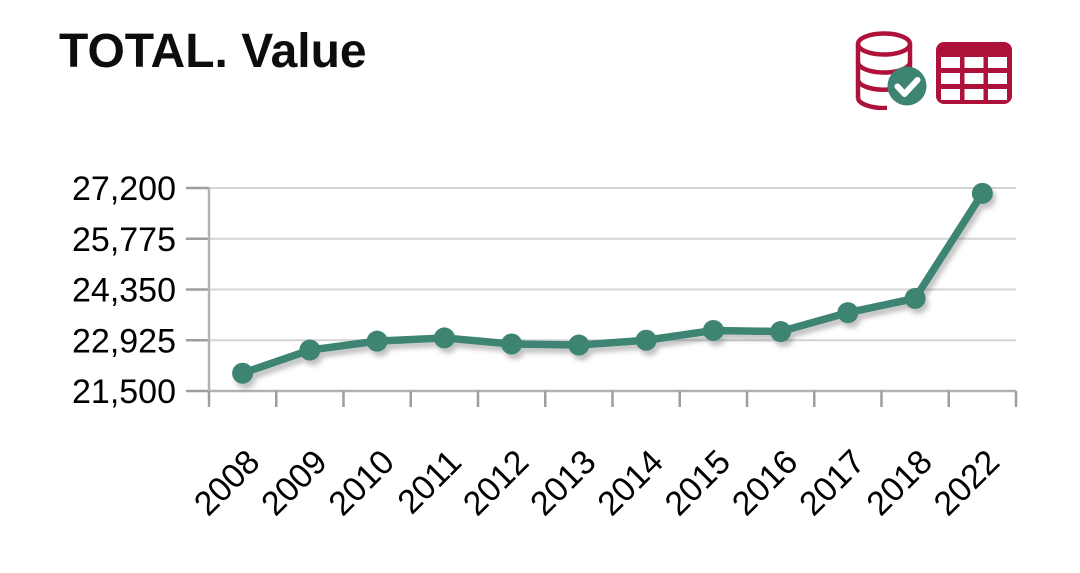 This screenshot has height=573, width=1080. I want to click on database-check-icon, so click(892, 70).